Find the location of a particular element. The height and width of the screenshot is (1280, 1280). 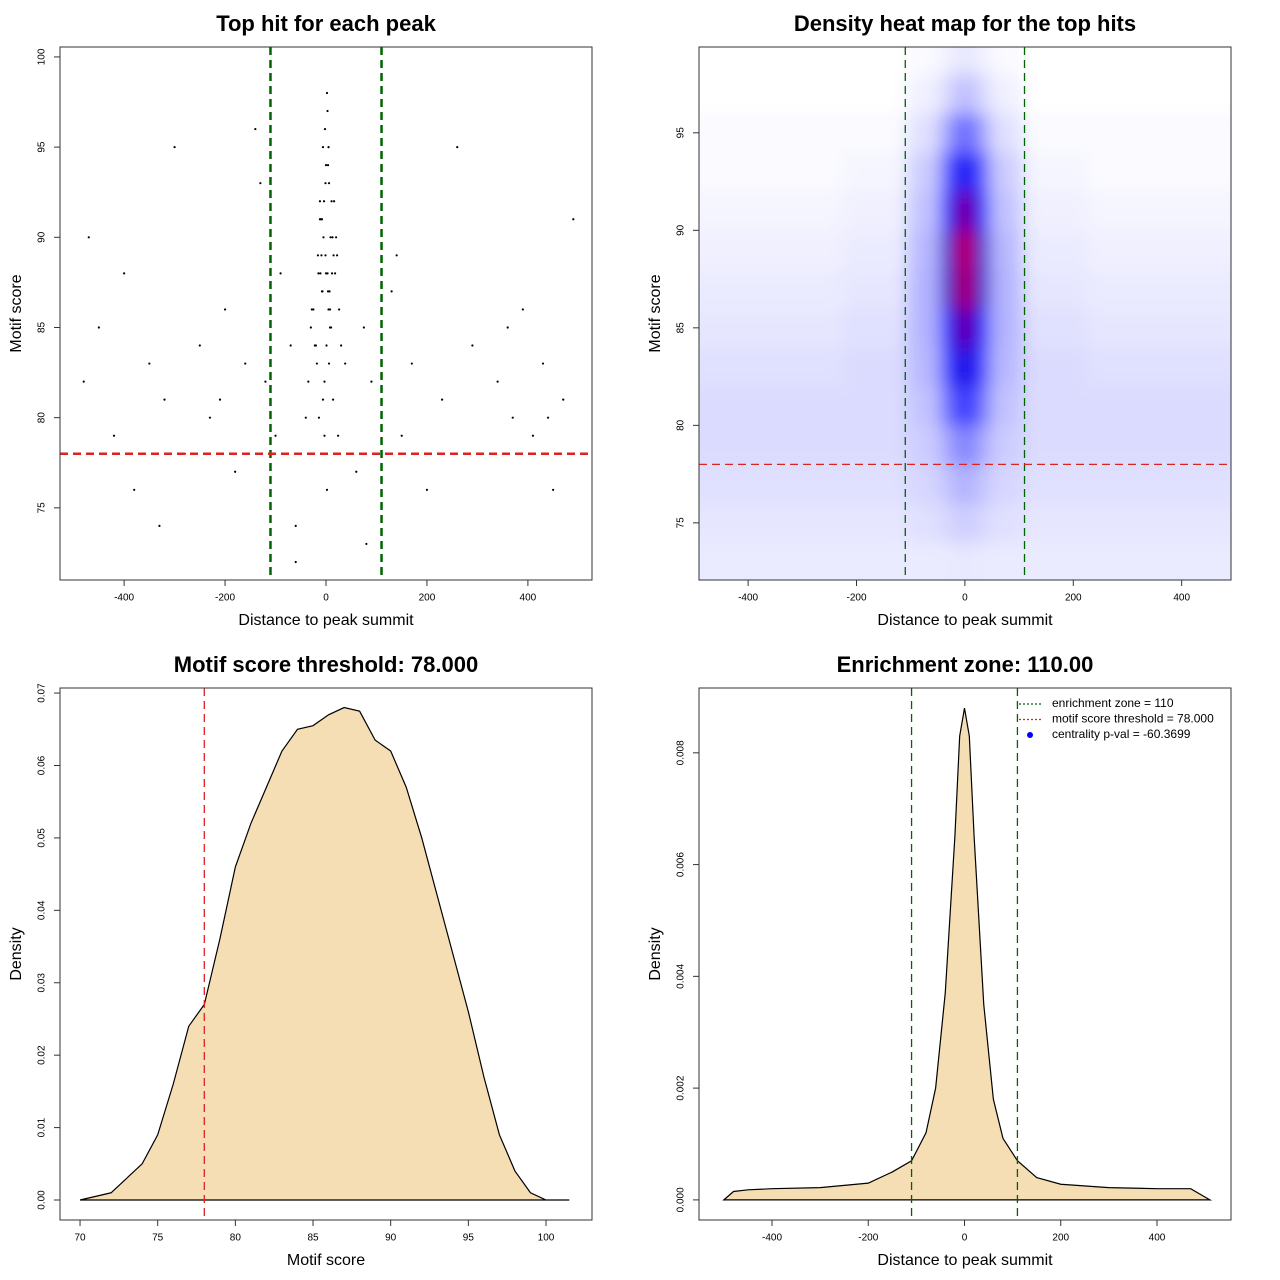

x-tick-label: 85 is located at coordinates (313, 1238).